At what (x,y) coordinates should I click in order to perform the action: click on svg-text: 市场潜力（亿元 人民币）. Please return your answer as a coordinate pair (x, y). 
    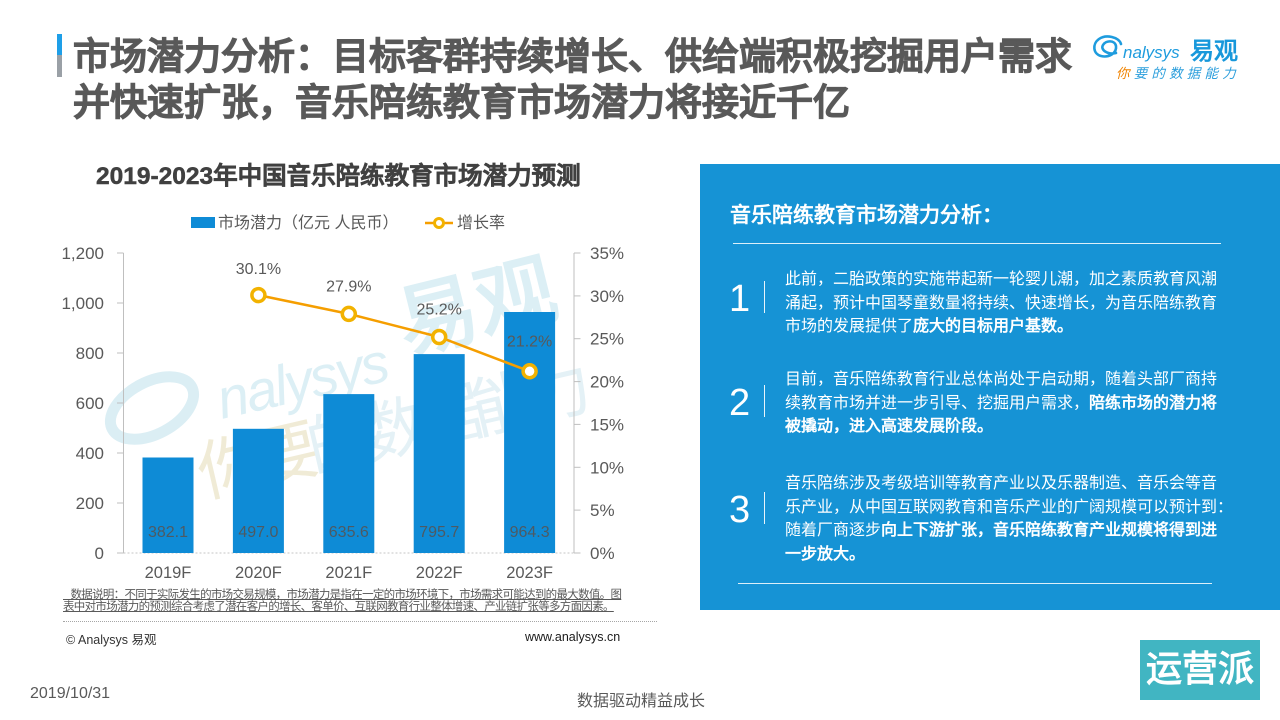
    Looking at the image, I should click on (308, 223).